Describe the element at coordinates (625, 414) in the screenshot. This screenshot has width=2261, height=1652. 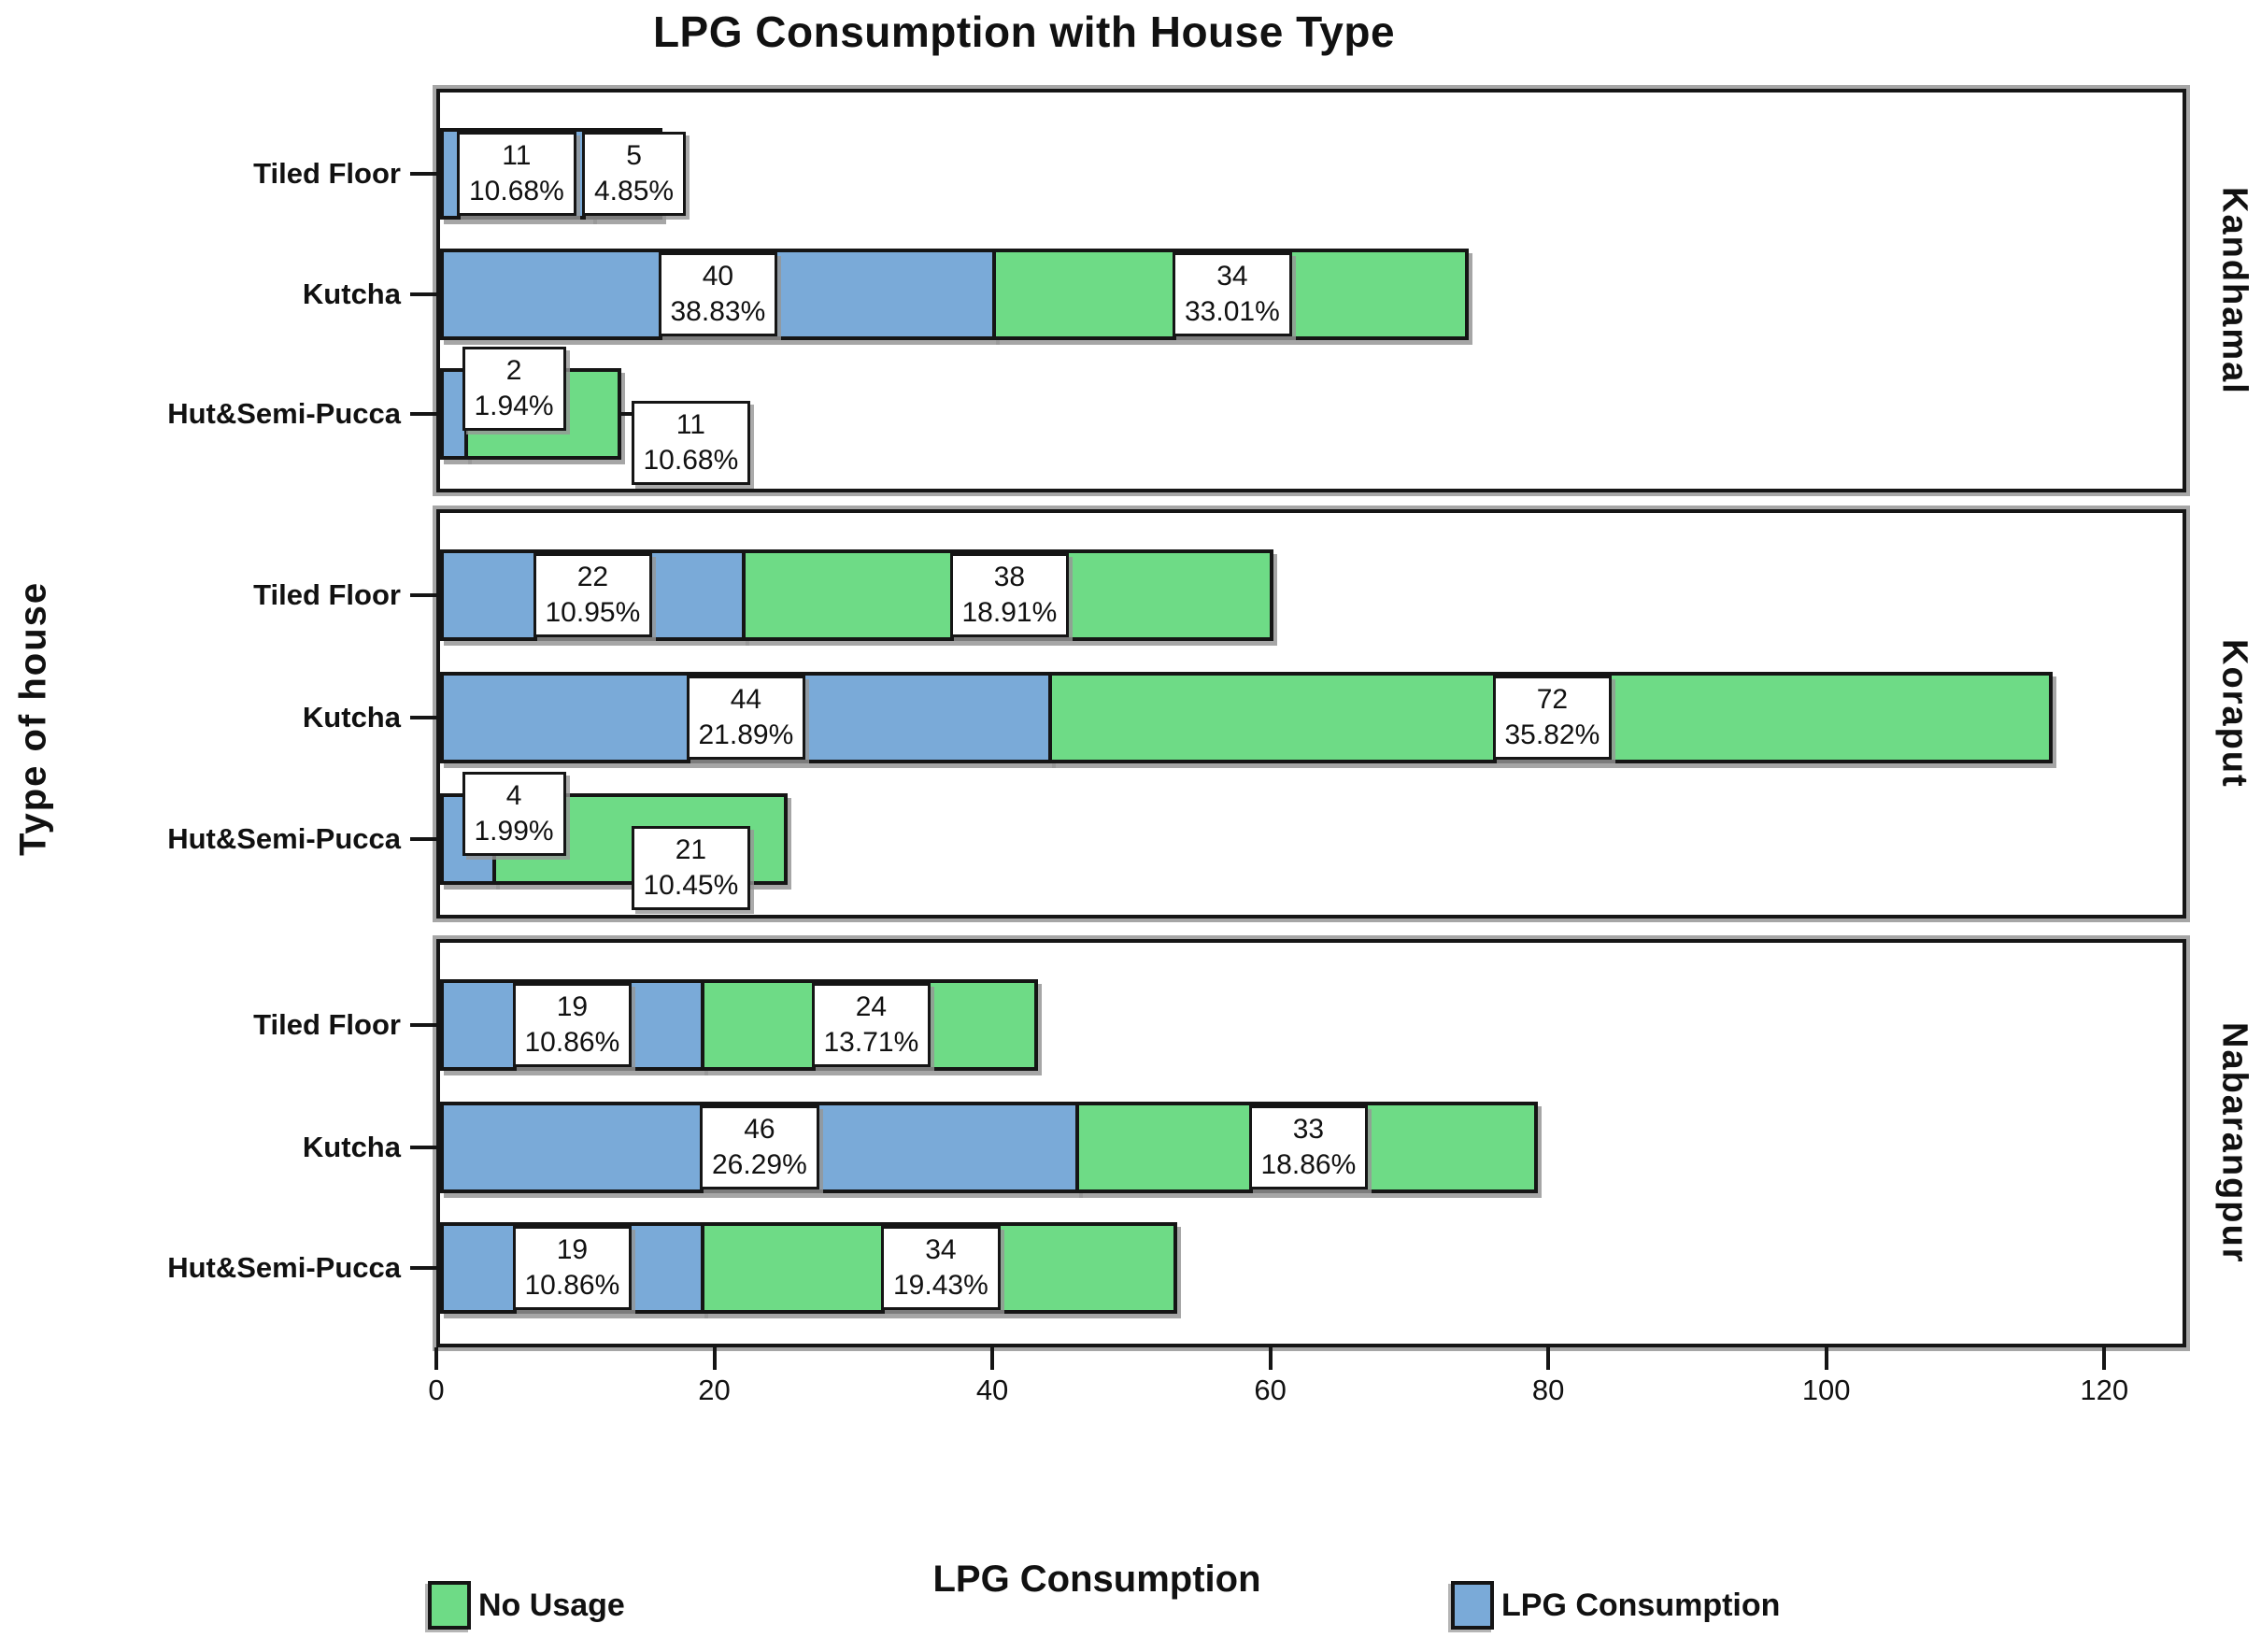
I see `leader-line` at that location.